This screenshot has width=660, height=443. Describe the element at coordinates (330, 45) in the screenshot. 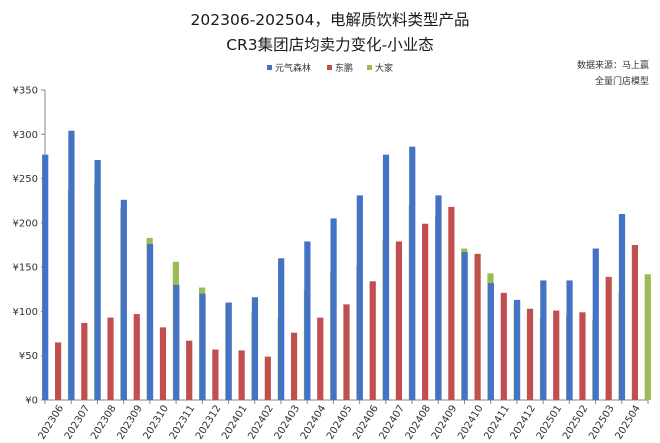

I see `chart-subtitle: CR3集团店均卖力变化-小业态` at that location.